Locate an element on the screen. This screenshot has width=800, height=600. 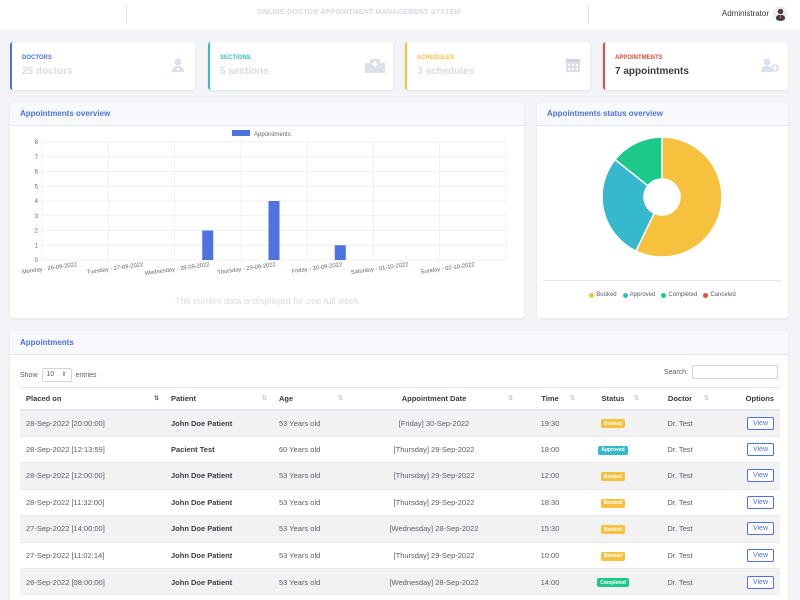
pie-slice-completed is located at coordinates (638, 161).